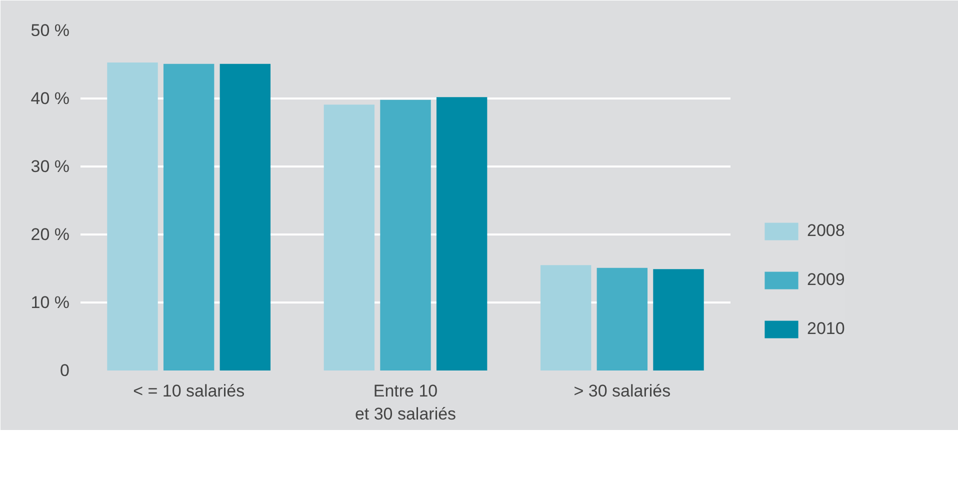 The width and height of the screenshot is (958, 501). I want to click on y-tick-label: 20 %, so click(50, 234).